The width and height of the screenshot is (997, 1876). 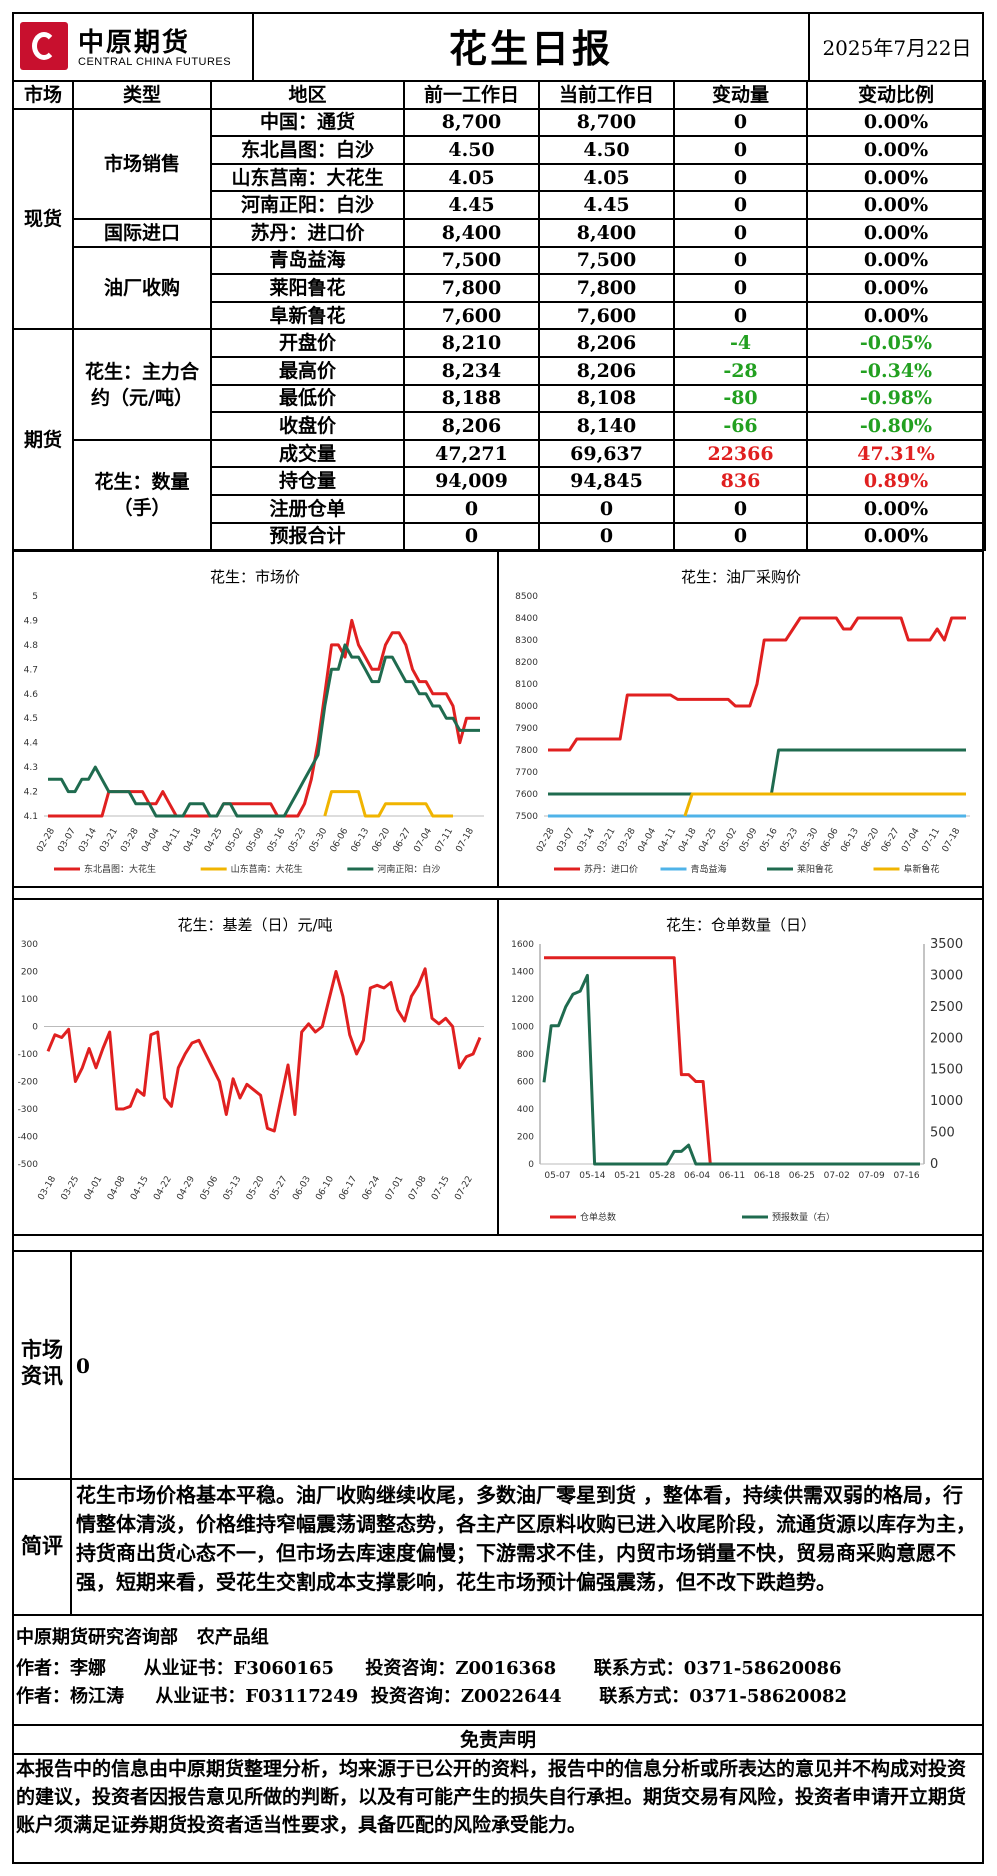 What do you see at coordinates (946, 944) in the screenshot?
I see `y2-tick-label: 3500` at bounding box center [946, 944].